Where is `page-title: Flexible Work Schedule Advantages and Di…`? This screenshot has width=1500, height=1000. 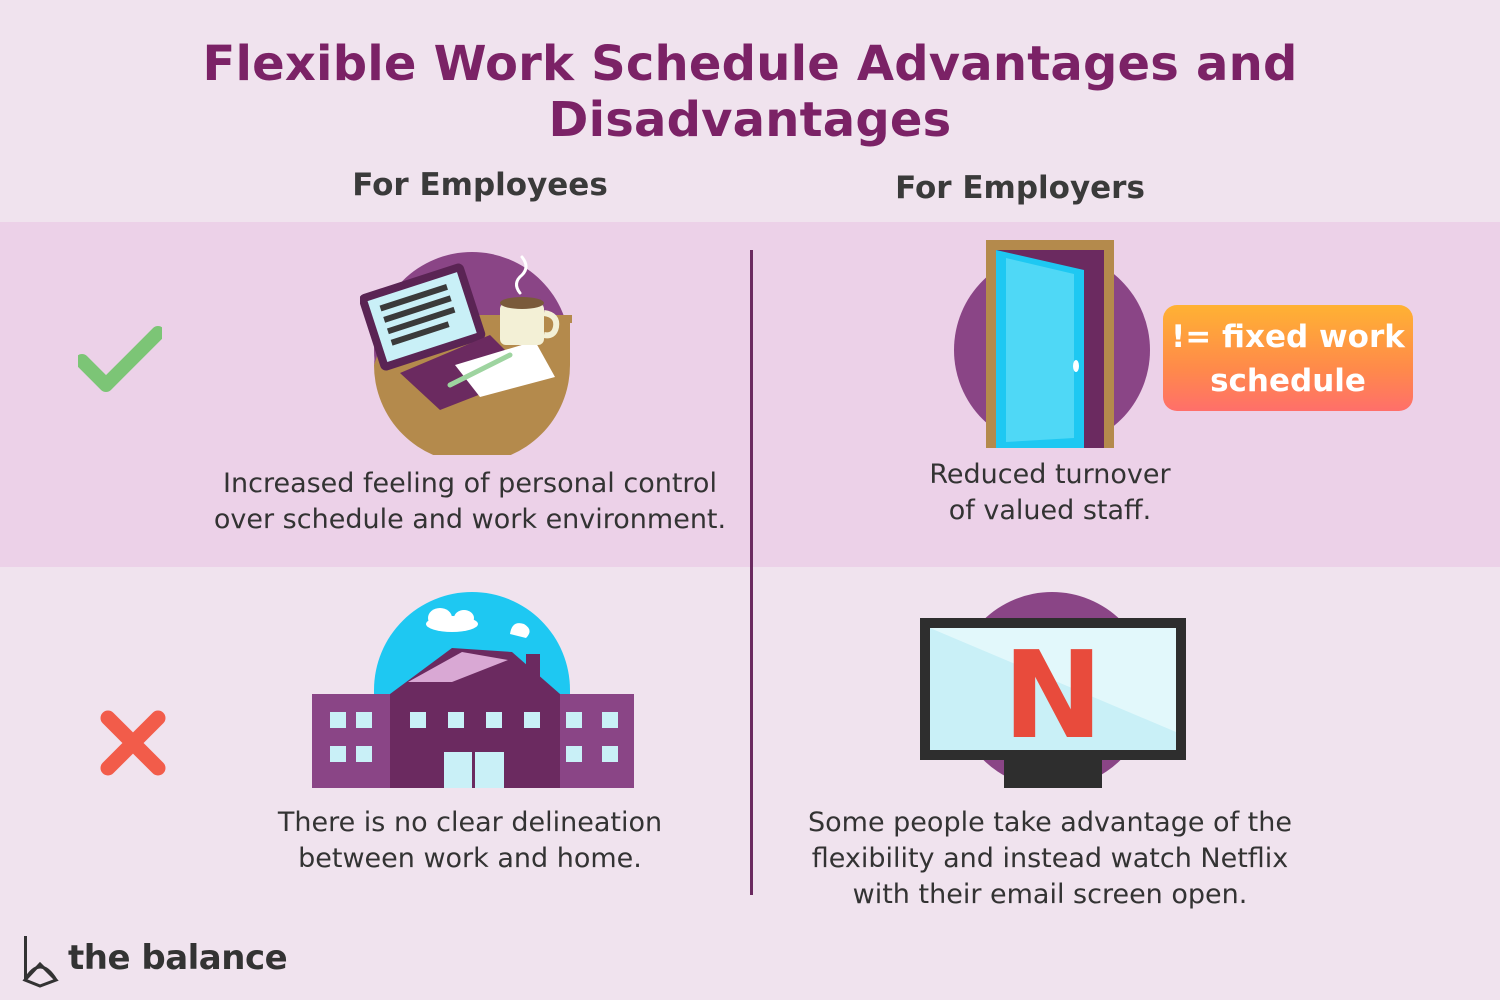
page-title: Flexible Work Schedule Advantages and Di… is located at coordinates (750, 92).